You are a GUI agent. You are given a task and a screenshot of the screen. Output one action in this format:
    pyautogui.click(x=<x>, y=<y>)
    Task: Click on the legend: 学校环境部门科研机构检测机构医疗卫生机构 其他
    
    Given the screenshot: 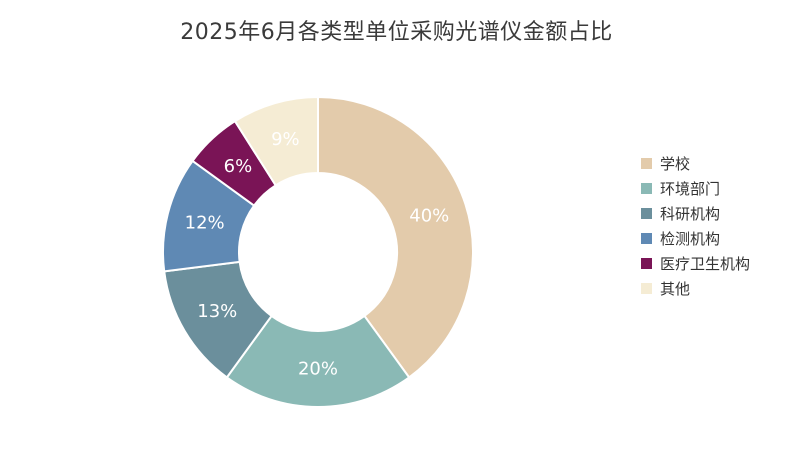 What is the action you would take?
    pyautogui.click(x=695, y=226)
    